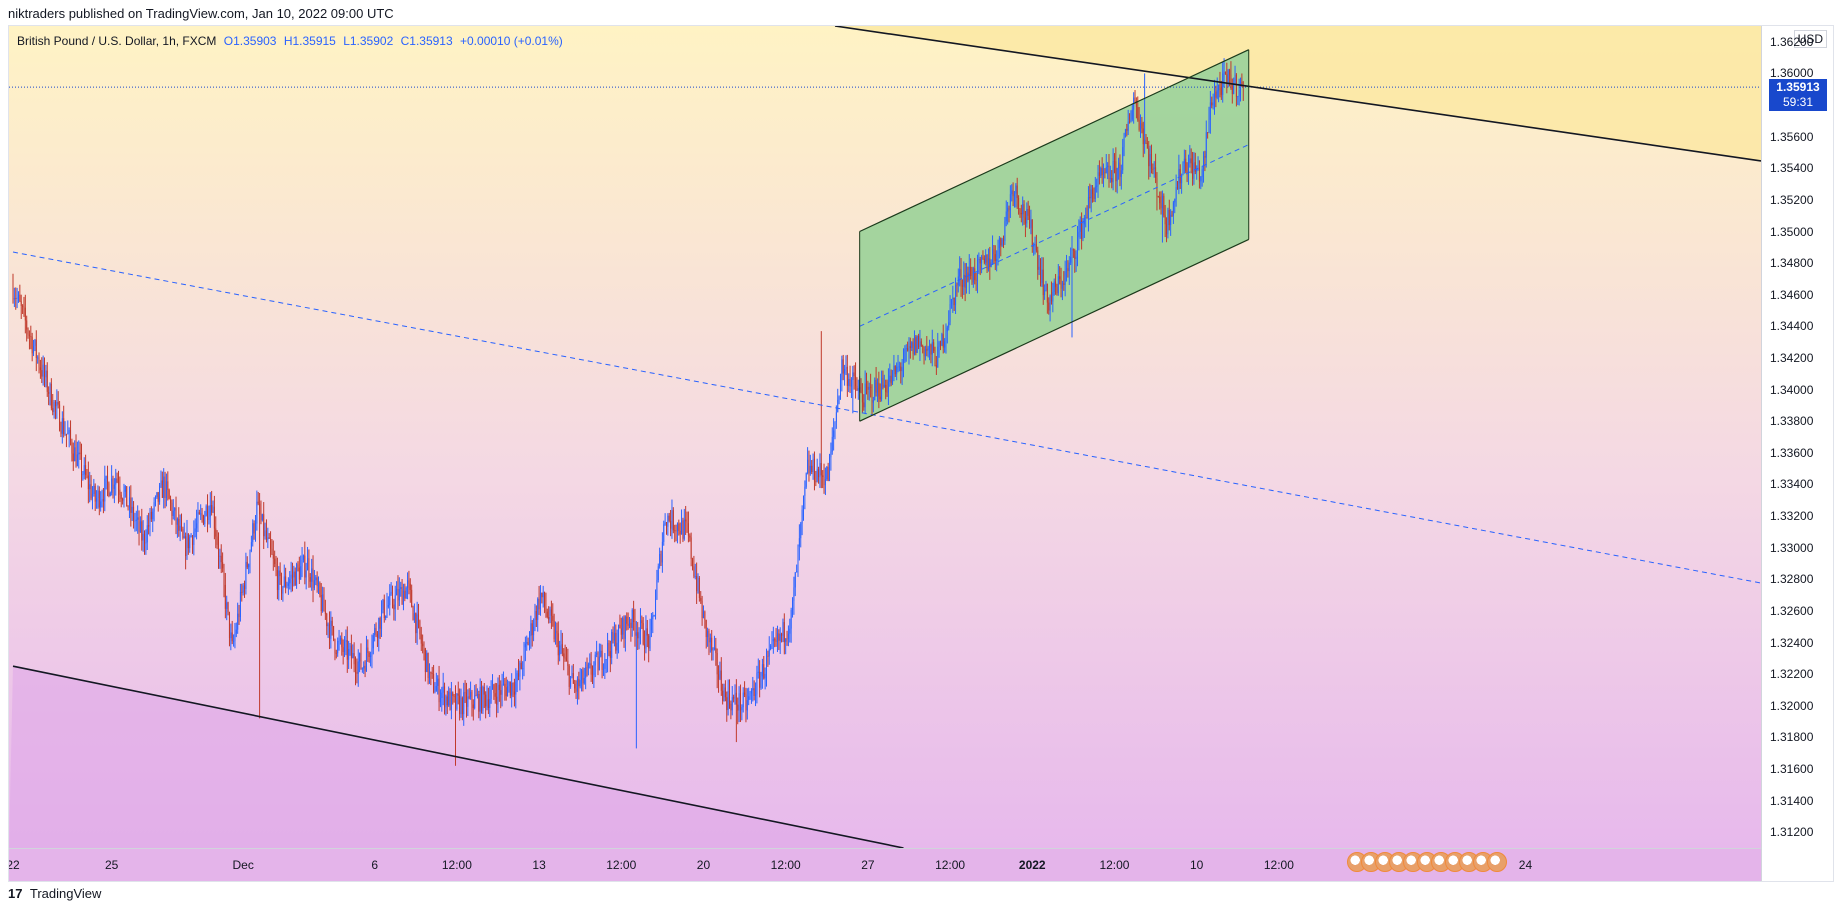 The height and width of the screenshot is (910, 1834). I want to click on trendline-lower, so click(458, 756).